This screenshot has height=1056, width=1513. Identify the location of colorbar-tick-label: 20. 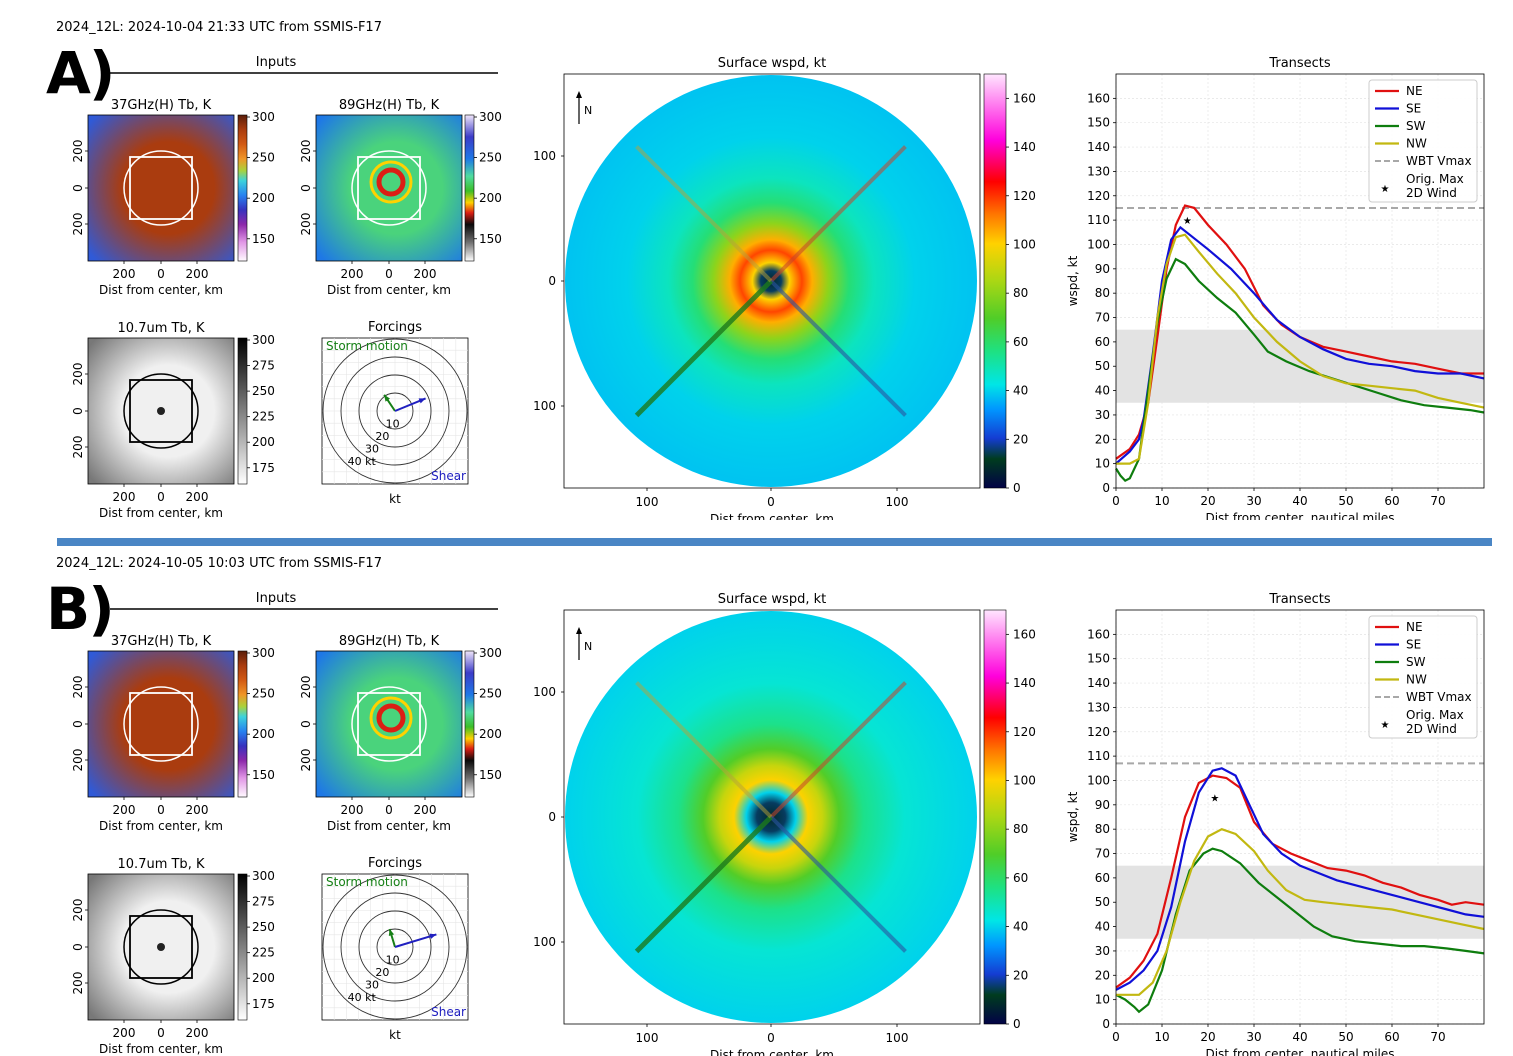
(1020, 439).